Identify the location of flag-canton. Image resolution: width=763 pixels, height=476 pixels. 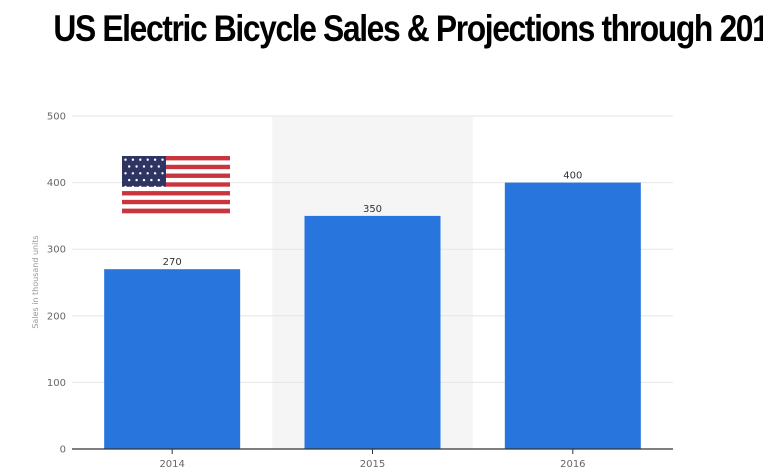
(144, 171).